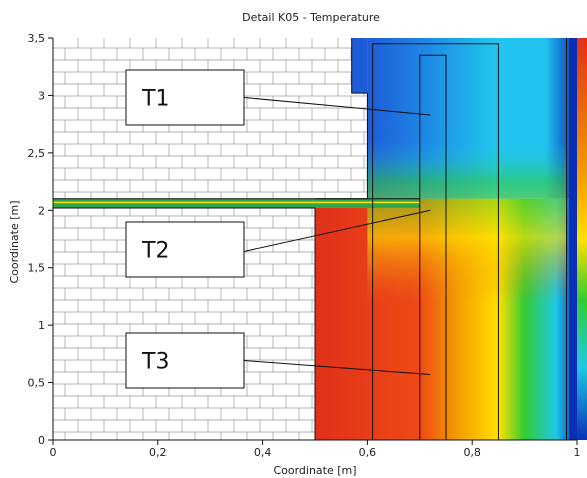 This screenshot has height=478, width=587. What do you see at coordinates (185, 97) in the screenshot?
I see `callout-box-t1` at bounding box center [185, 97].